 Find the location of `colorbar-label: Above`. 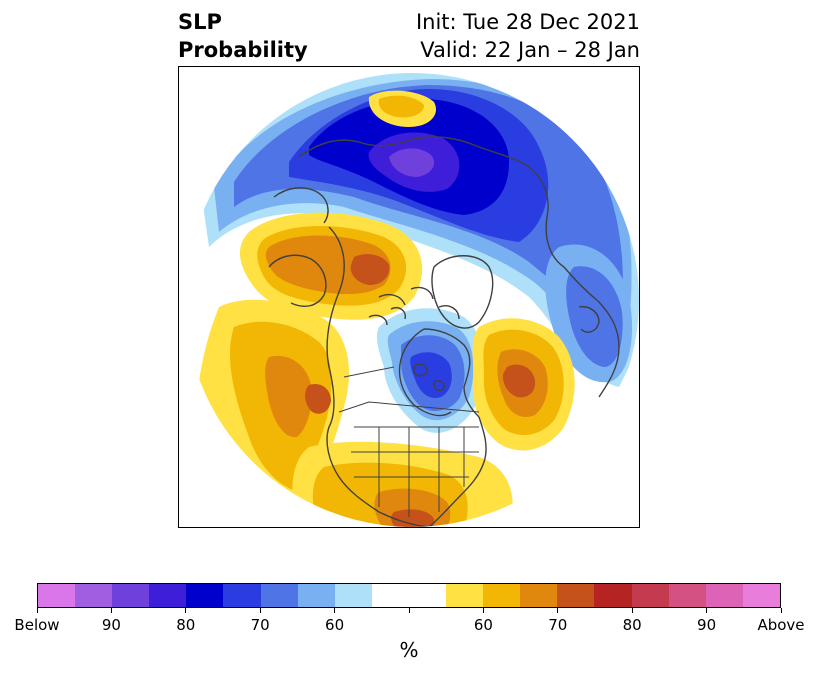

colorbar-label: Above is located at coordinates (781, 625).